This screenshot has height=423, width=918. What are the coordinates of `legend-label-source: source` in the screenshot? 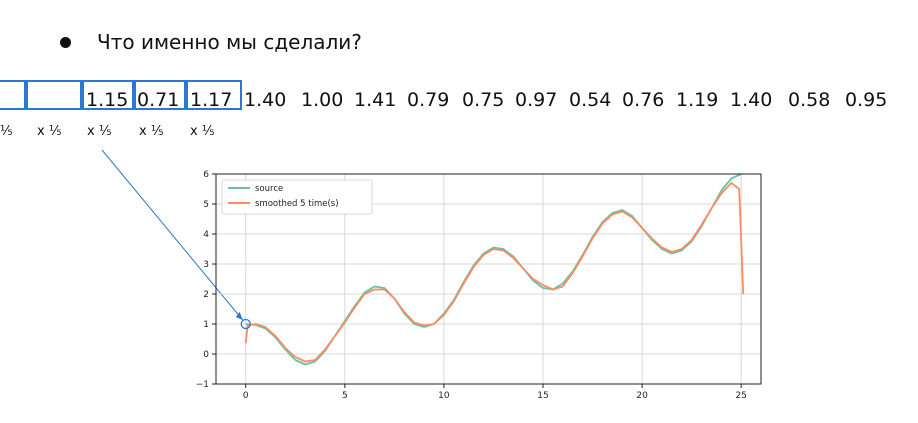 It's located at (269, 189).